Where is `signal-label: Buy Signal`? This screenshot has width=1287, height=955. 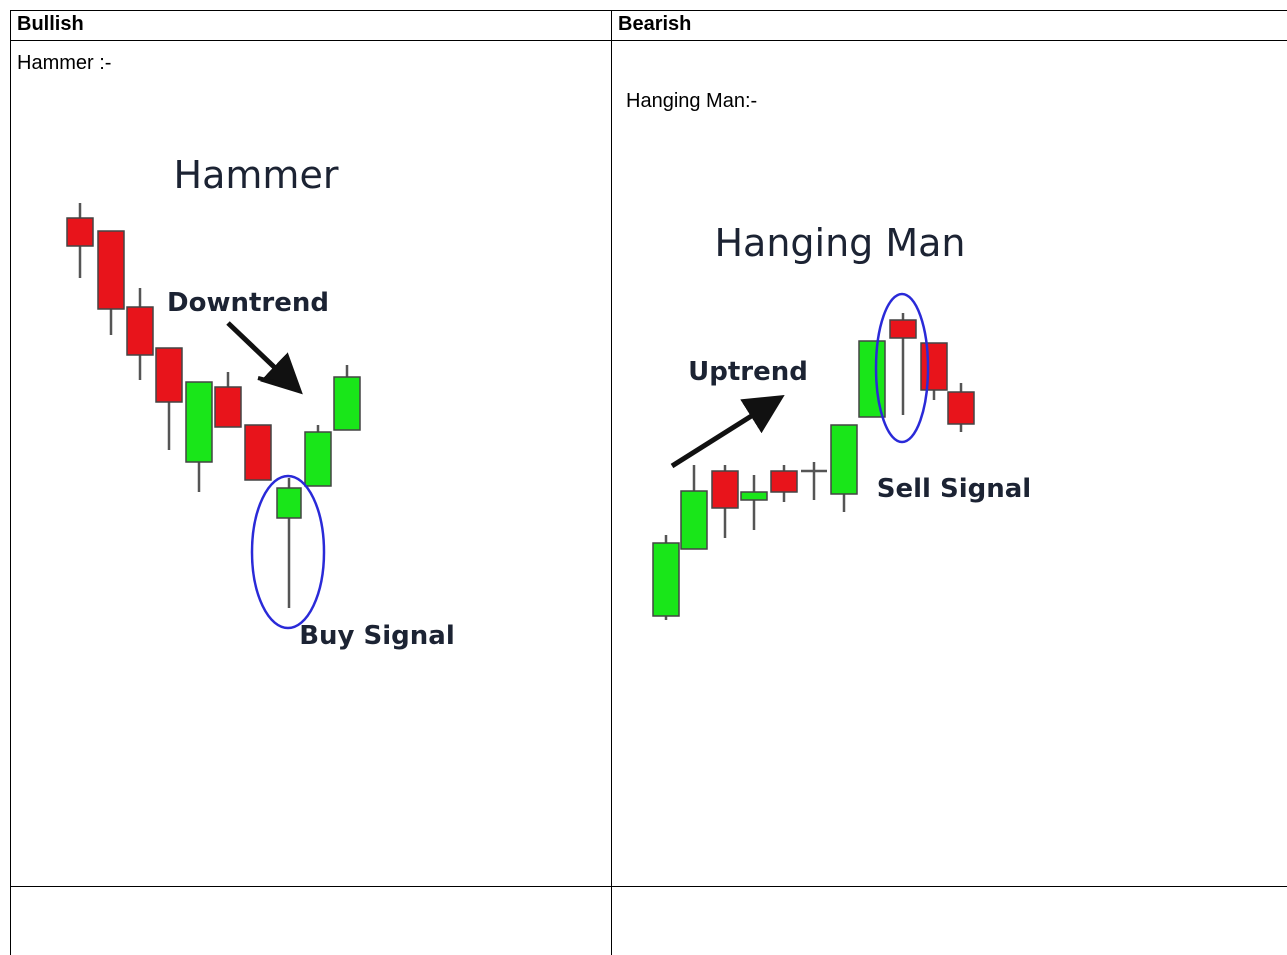
signal-label: Buy Signal is located at coordinates (377, 636).